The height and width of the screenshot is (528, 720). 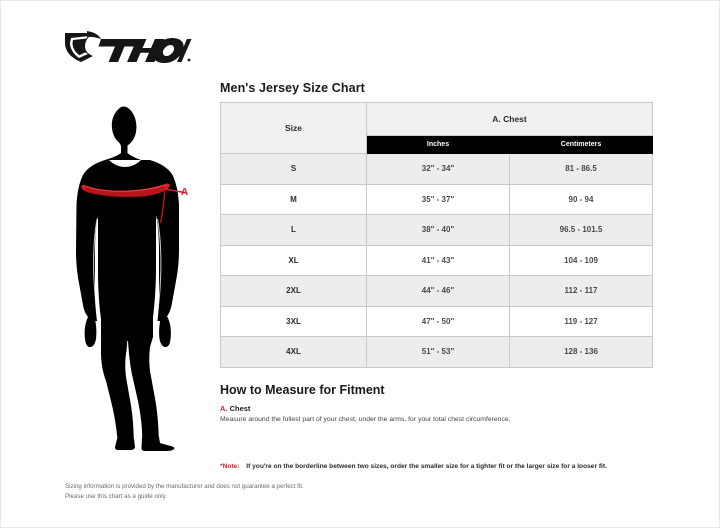 I want to click on cell-inches: 41" - 43", so click(x=438, y=260).